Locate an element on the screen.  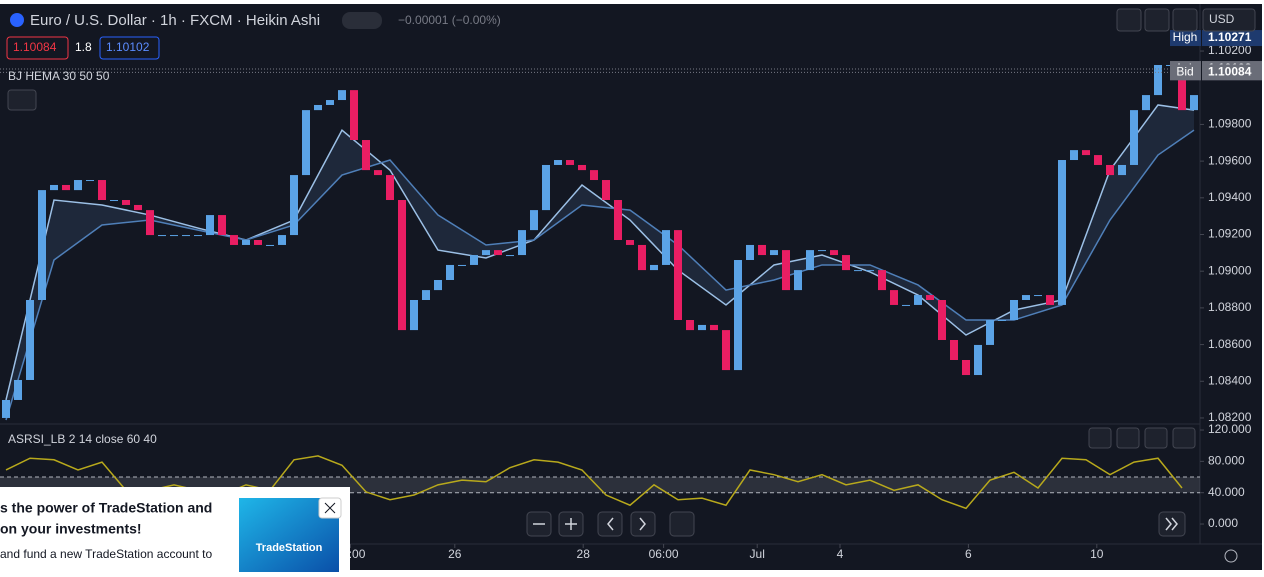
x-tick-label: 6 is located at coordinates (968, 554).